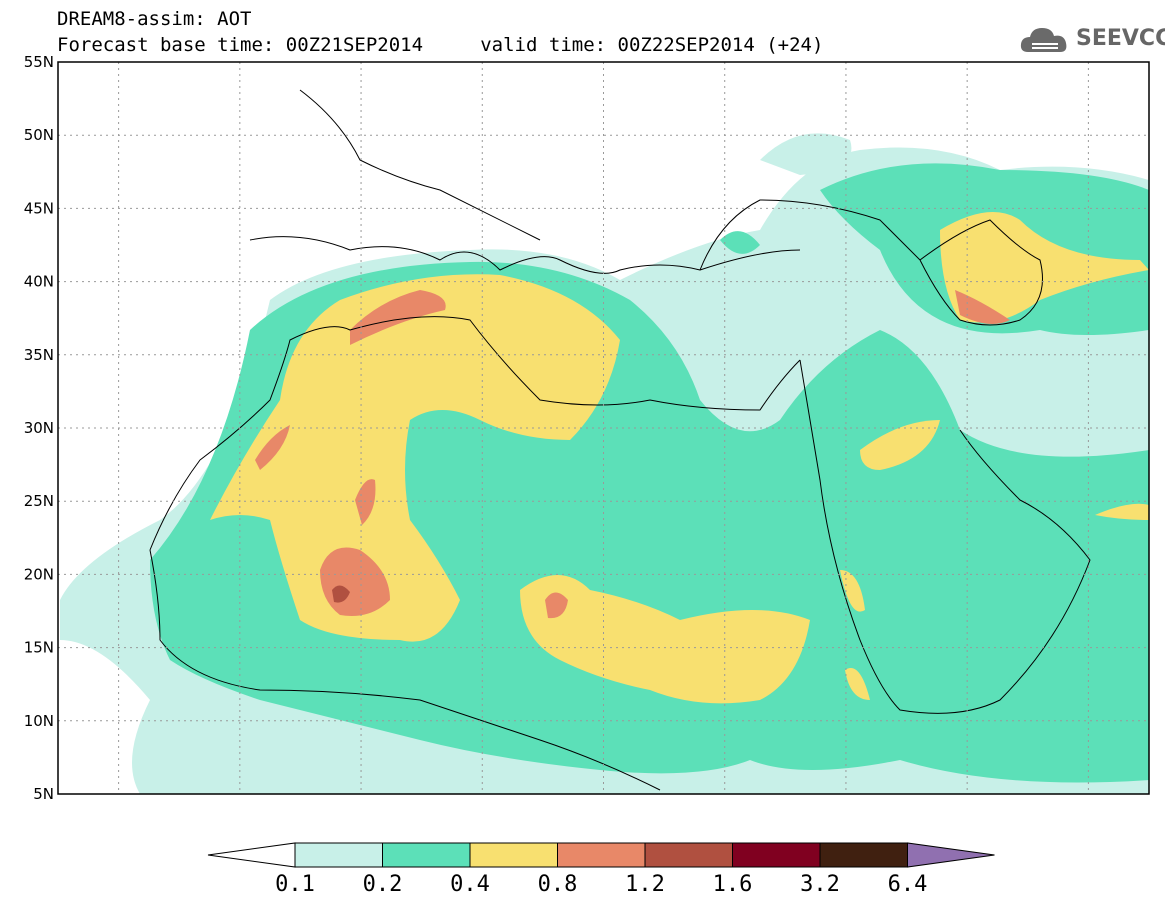  Describe the element at coordinates (665, 639) in the screenshot. I see `aot-band-0.4b` at that location.